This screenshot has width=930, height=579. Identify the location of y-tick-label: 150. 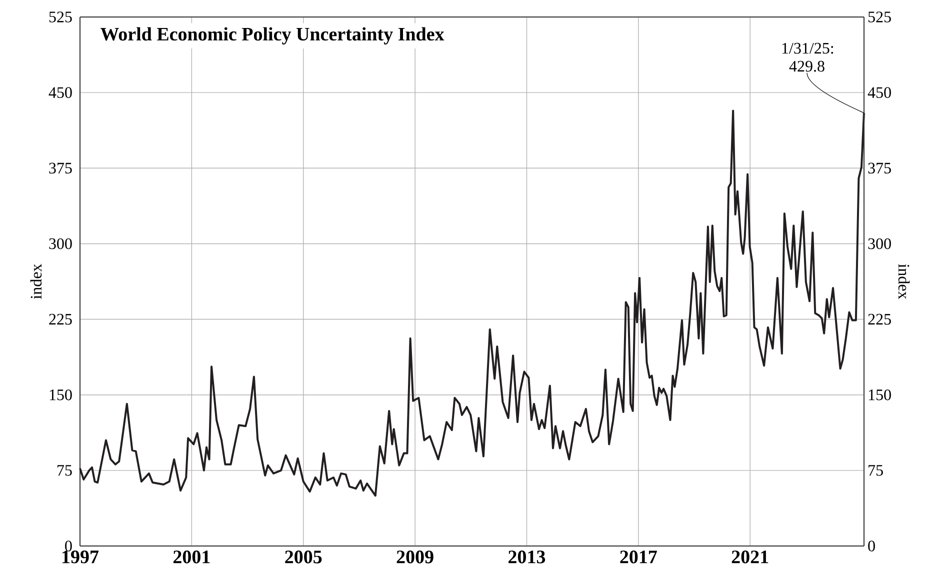
(61, 394).